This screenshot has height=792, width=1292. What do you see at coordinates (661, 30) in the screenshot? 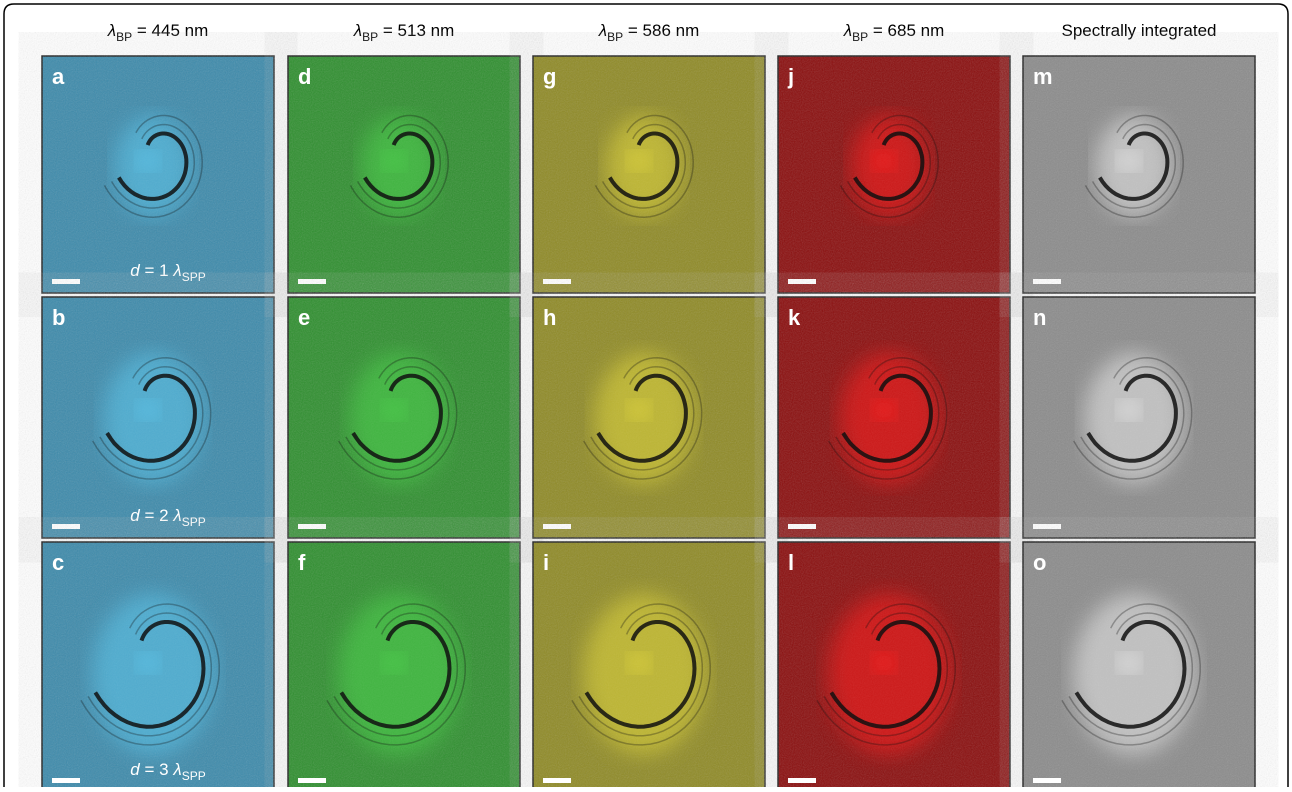
I see `text: = 586 nm` at bounding box center [661, 30].